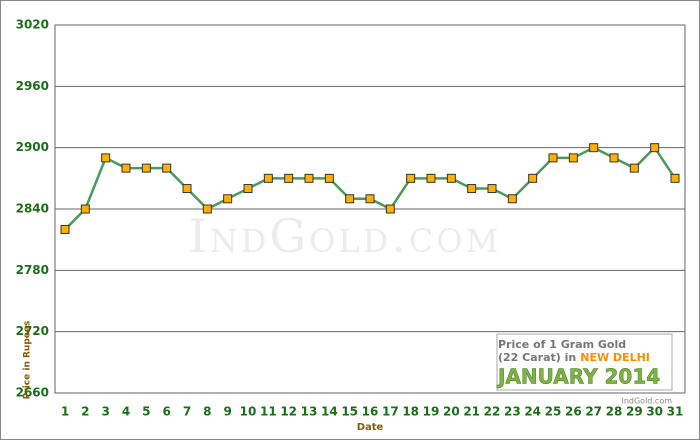 The image size is (700, 444). What do you see at coordinates (349, 412) in the screenshot?
I see `x-tick-label: 15` at bounding box center [349, 412].